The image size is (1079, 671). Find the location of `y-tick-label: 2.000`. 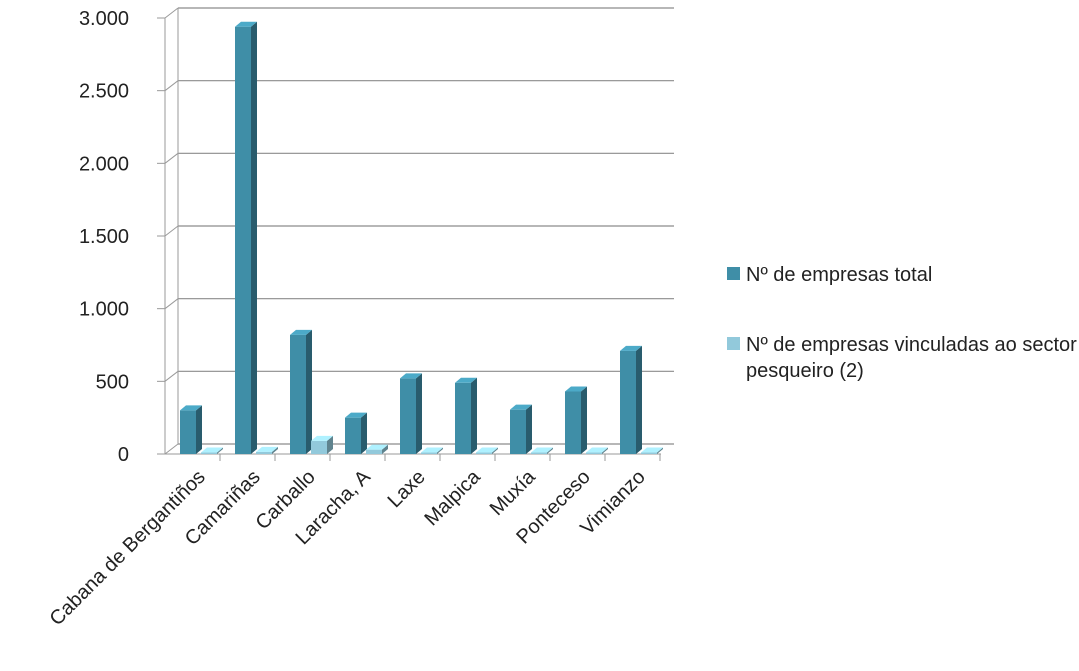

y-tick-label: 2.000 is located at coordinates (104, 164).